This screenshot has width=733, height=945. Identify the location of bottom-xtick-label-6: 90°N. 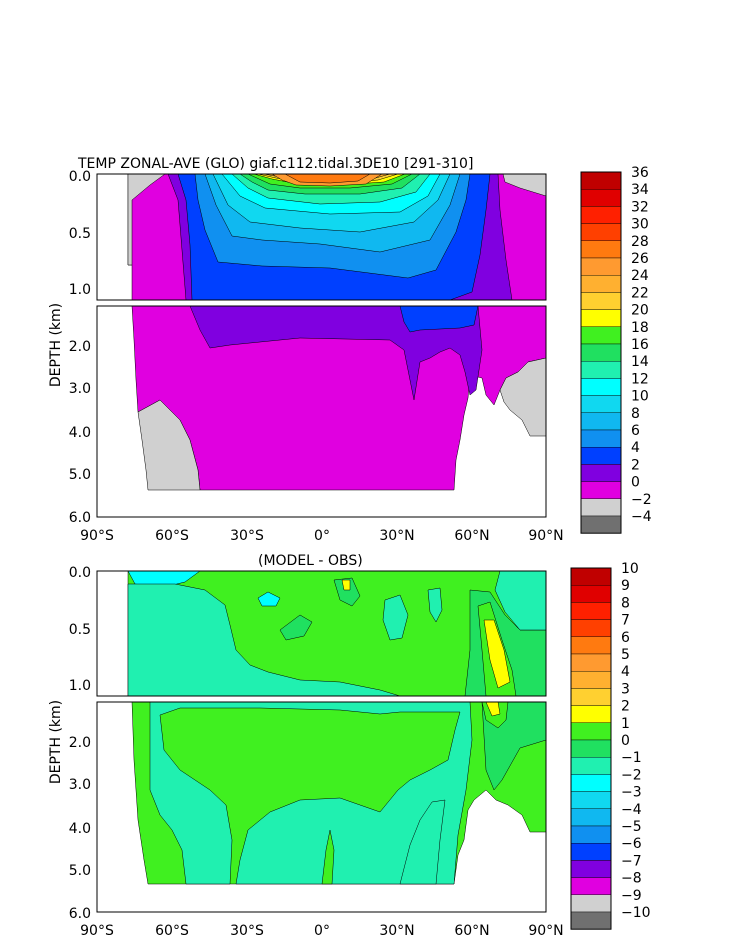
(545, 931).